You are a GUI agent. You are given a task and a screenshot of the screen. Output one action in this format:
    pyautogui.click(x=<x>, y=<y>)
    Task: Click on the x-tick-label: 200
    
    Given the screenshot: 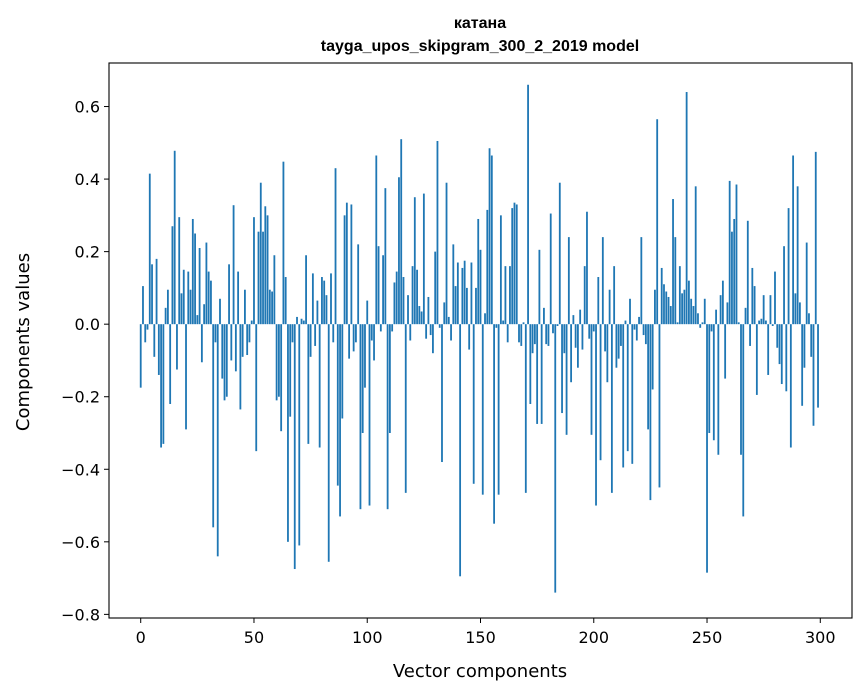 What is the action you would take?
    pyautogui.click(x=593, y=637)
    